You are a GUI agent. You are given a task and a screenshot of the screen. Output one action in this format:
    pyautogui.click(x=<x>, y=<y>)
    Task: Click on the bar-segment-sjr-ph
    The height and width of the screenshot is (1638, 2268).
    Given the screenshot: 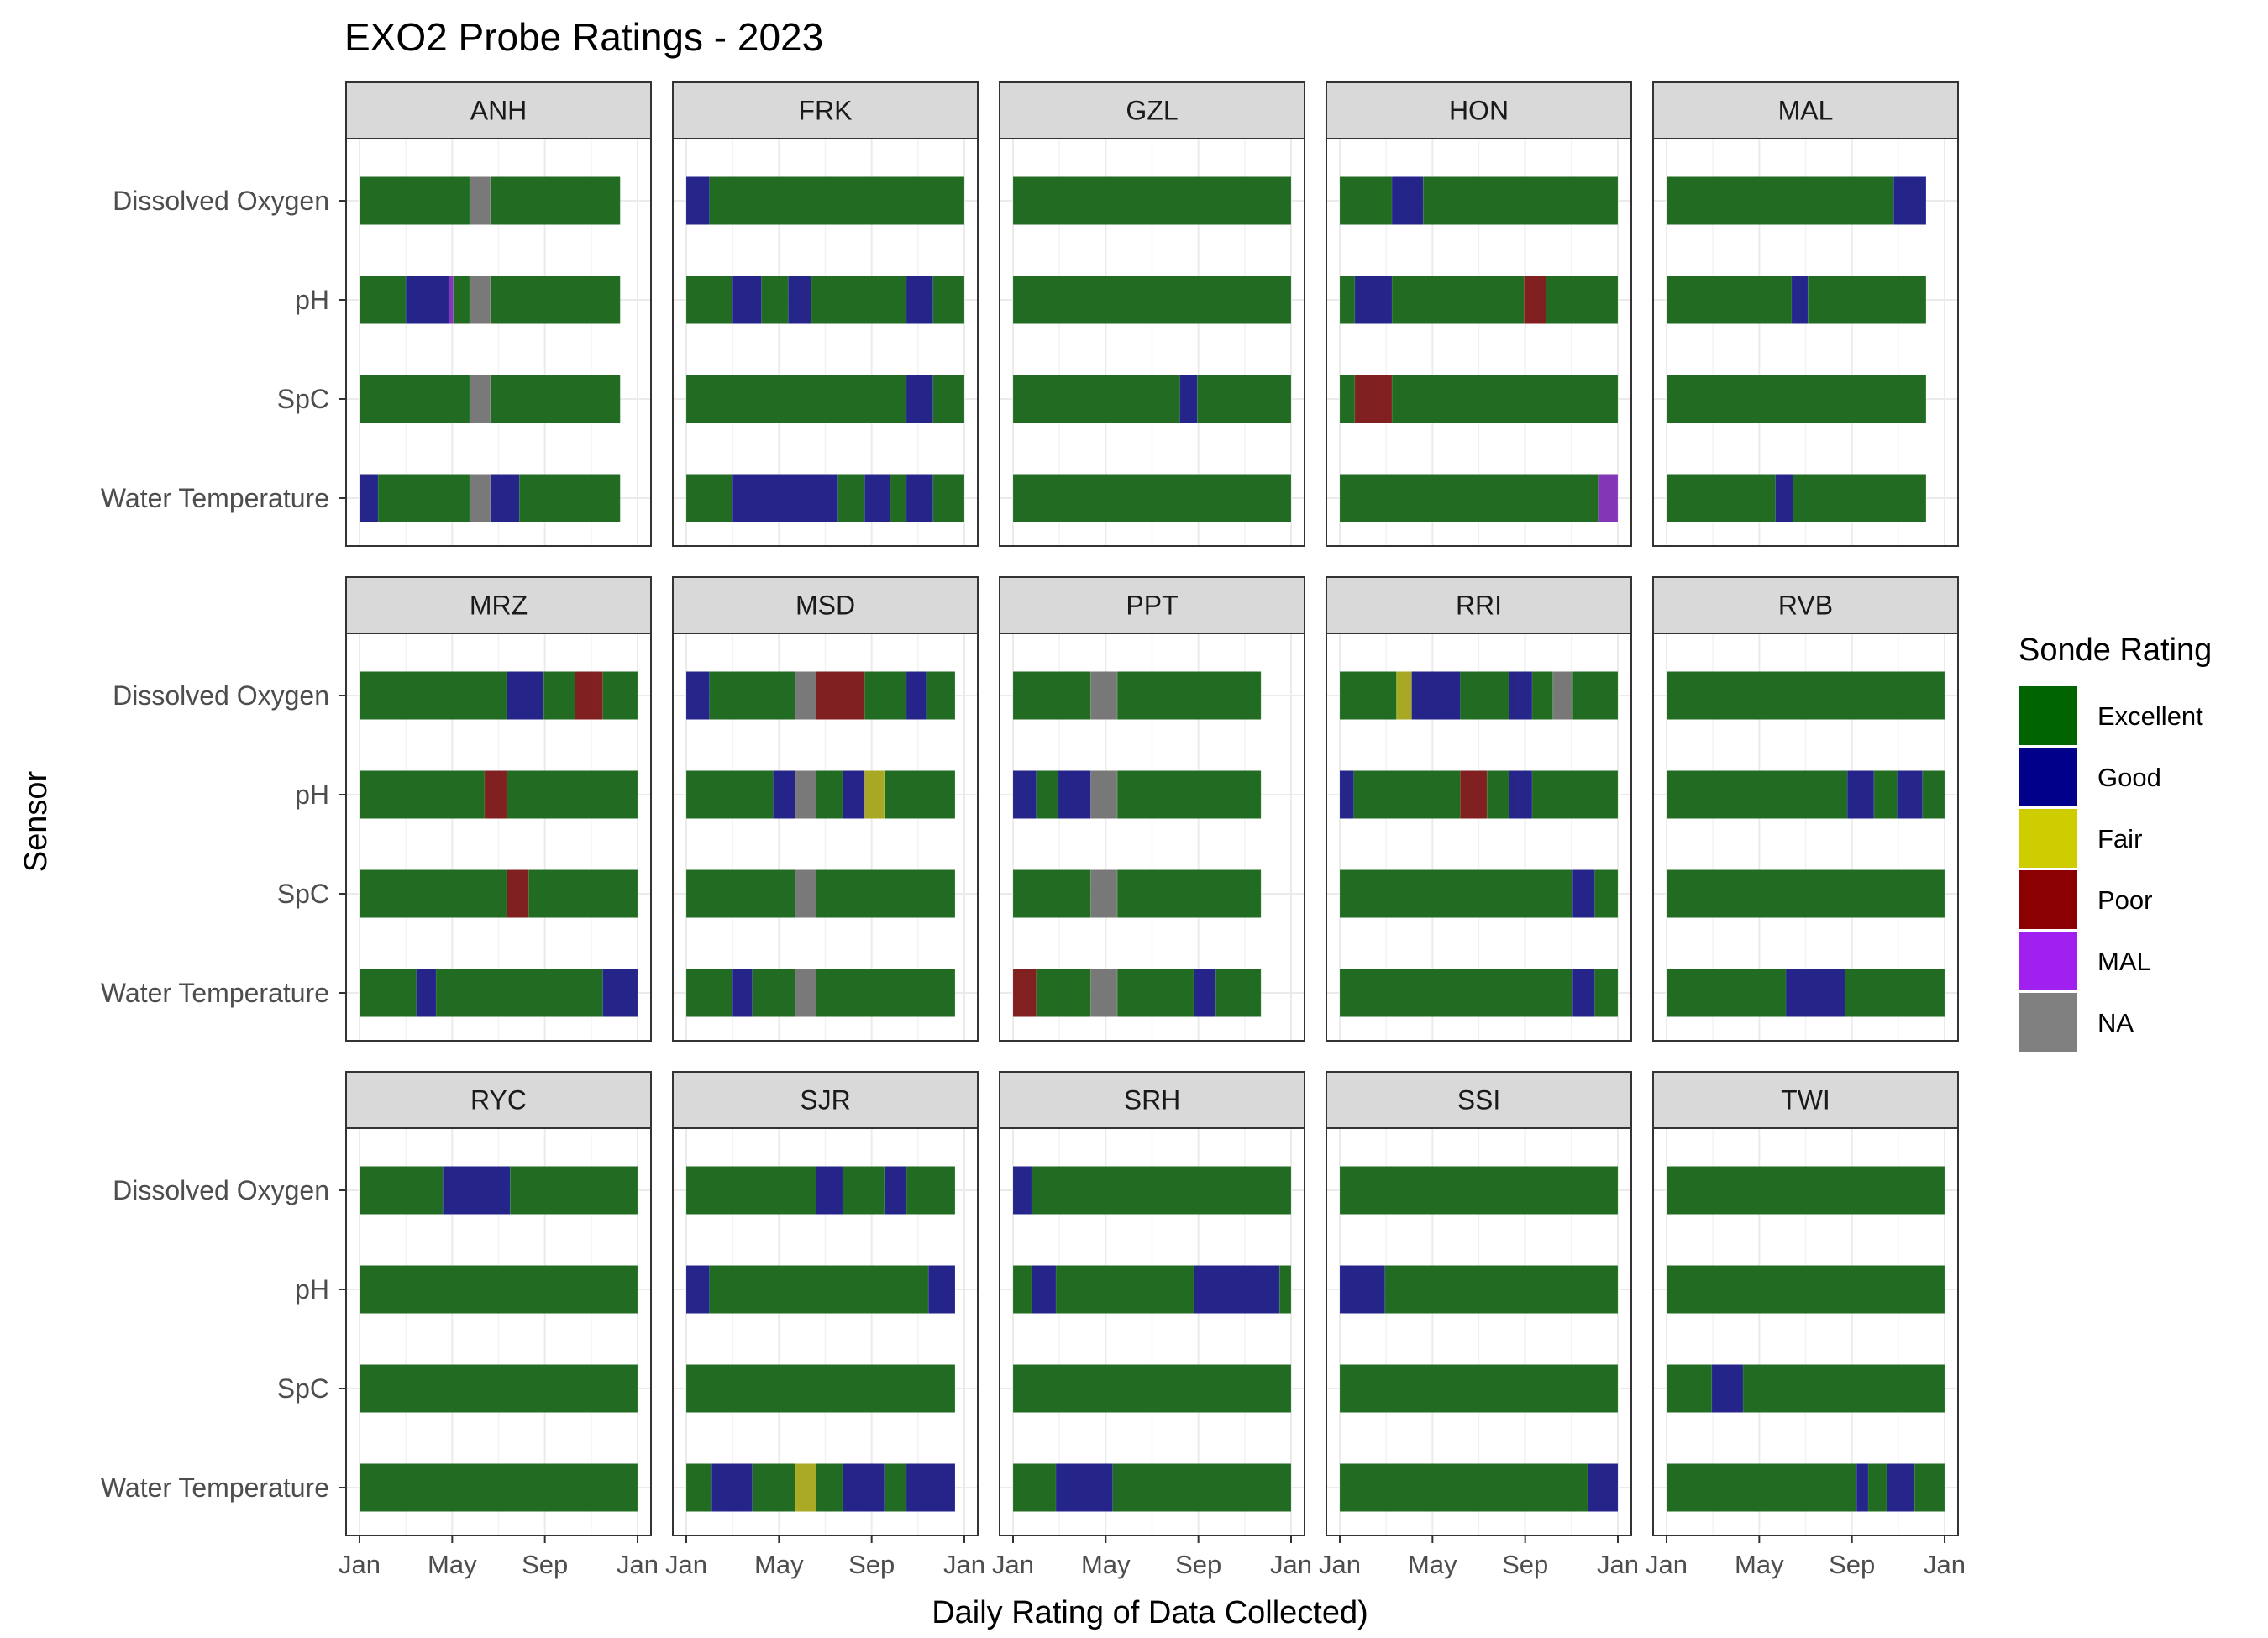 What is the action you would take?
    pyautogui.click(x=941, y=1289)
    